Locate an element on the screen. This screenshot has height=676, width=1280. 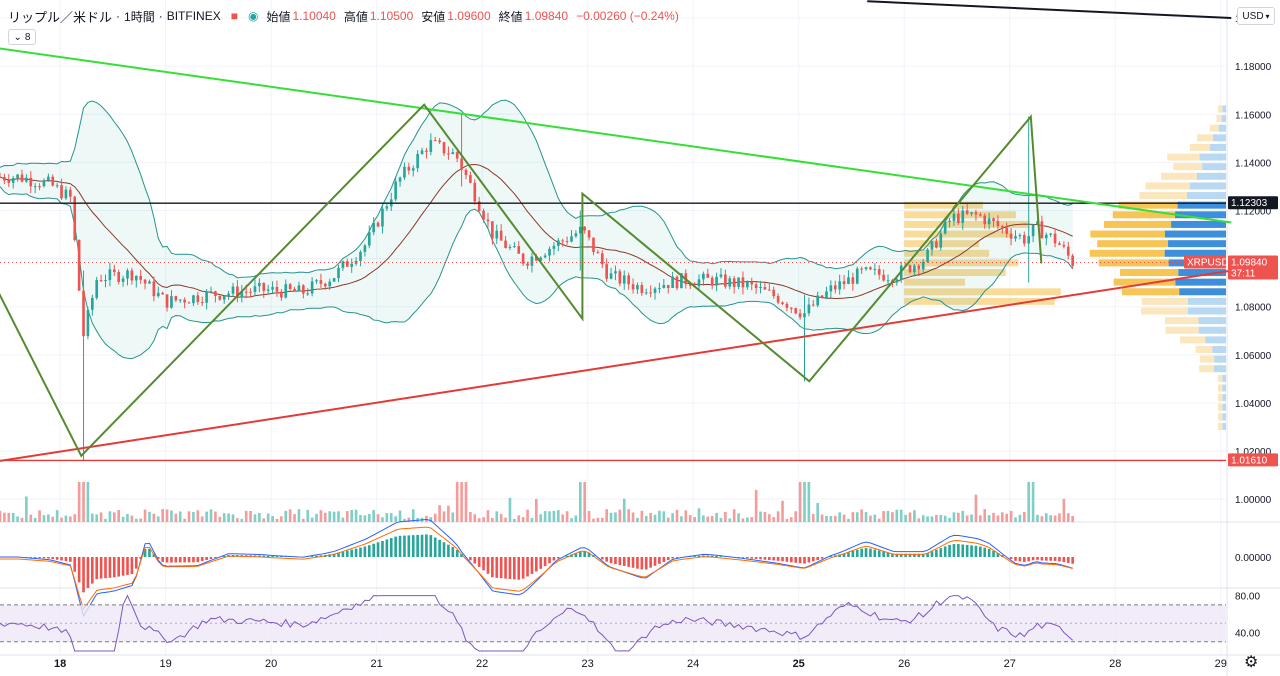
interval-label: 1時間 is located at coordinates (139, 16).